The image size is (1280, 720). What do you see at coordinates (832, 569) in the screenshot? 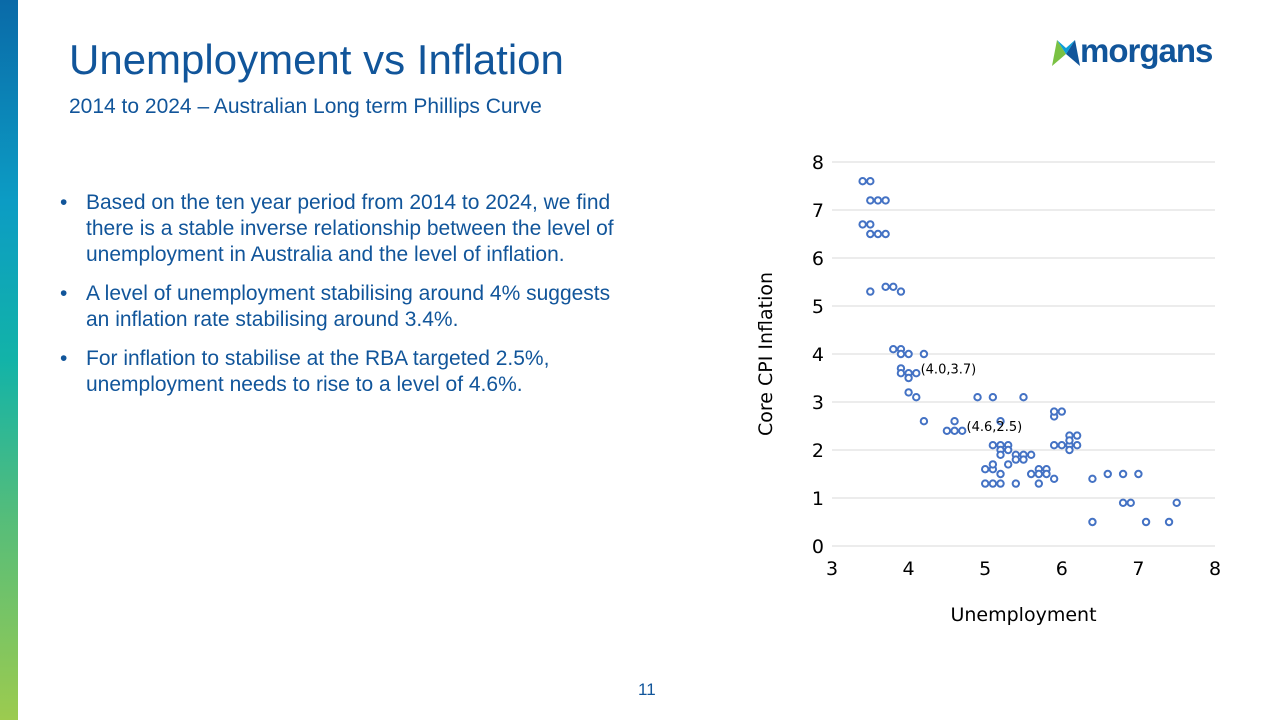
I see `x-tick-label: 3` at bounding box center [832, 569].